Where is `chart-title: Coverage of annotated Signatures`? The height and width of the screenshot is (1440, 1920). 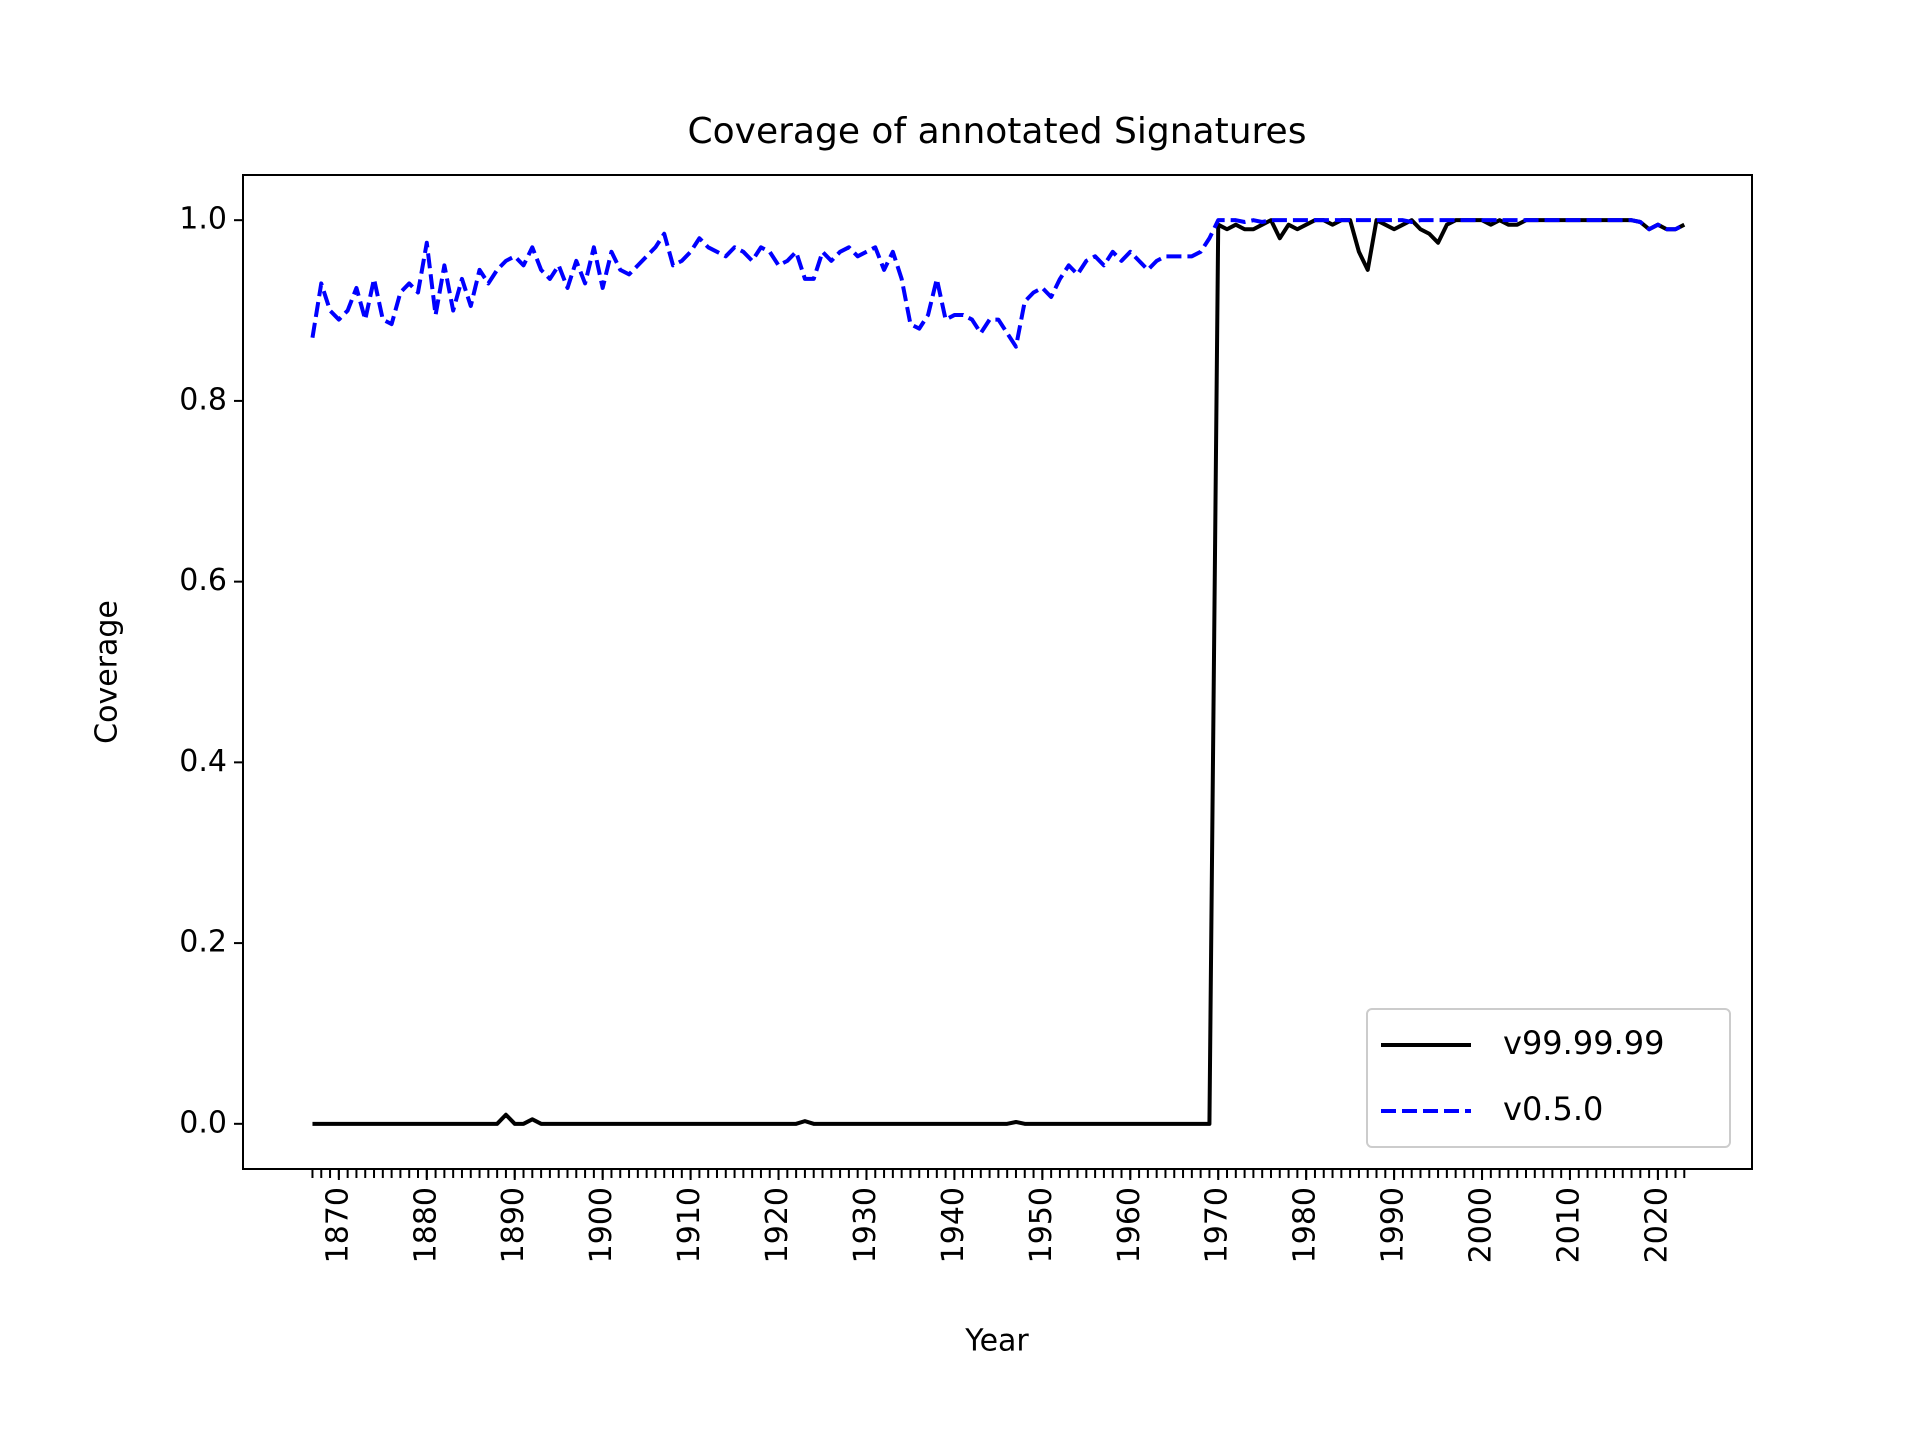 chart-title: Coverage of annotated Signatures is located at coordinates (997, 131).